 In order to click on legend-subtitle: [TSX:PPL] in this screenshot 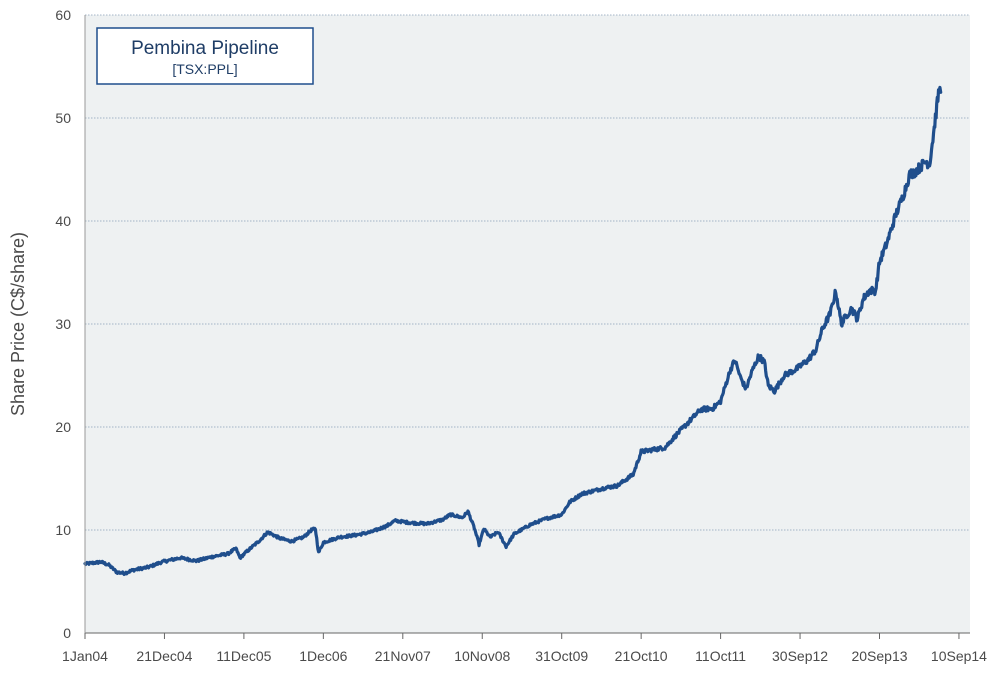, I will do `click(204, 69)`.